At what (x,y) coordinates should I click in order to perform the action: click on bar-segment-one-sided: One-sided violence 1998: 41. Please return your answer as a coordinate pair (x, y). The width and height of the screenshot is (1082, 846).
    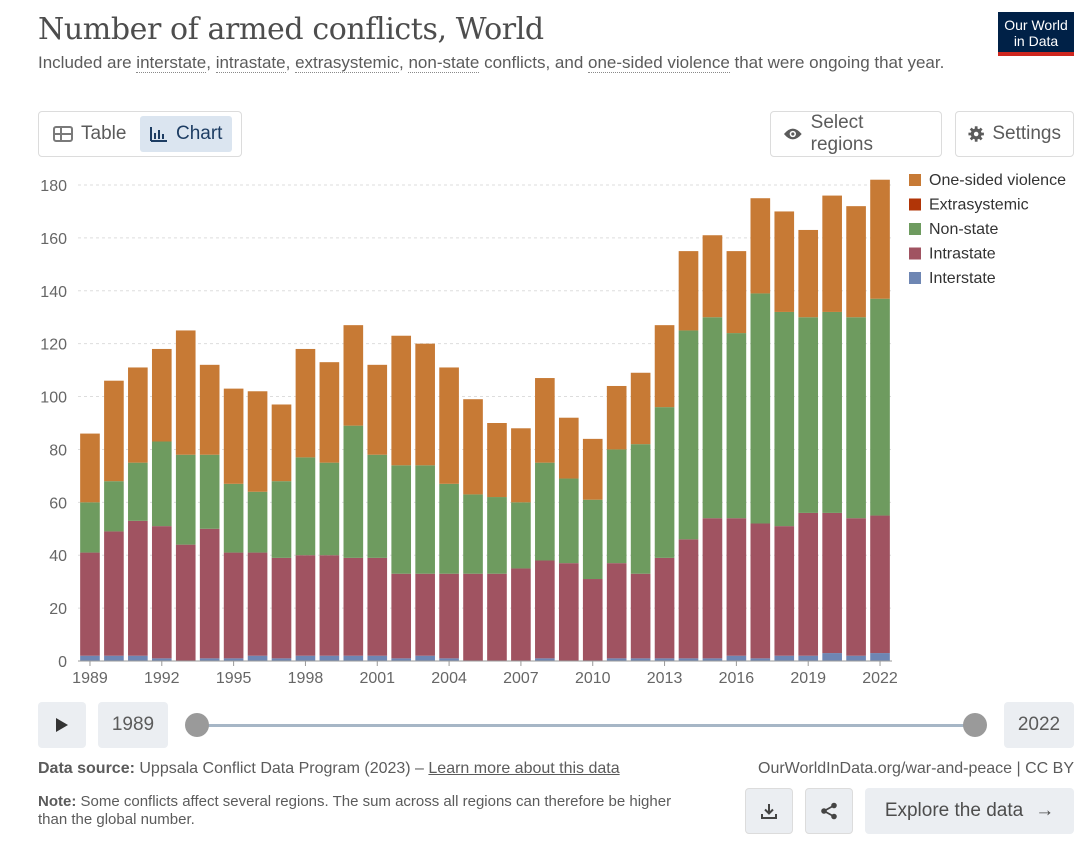
    Looking at the image, I should click on (305, 403).